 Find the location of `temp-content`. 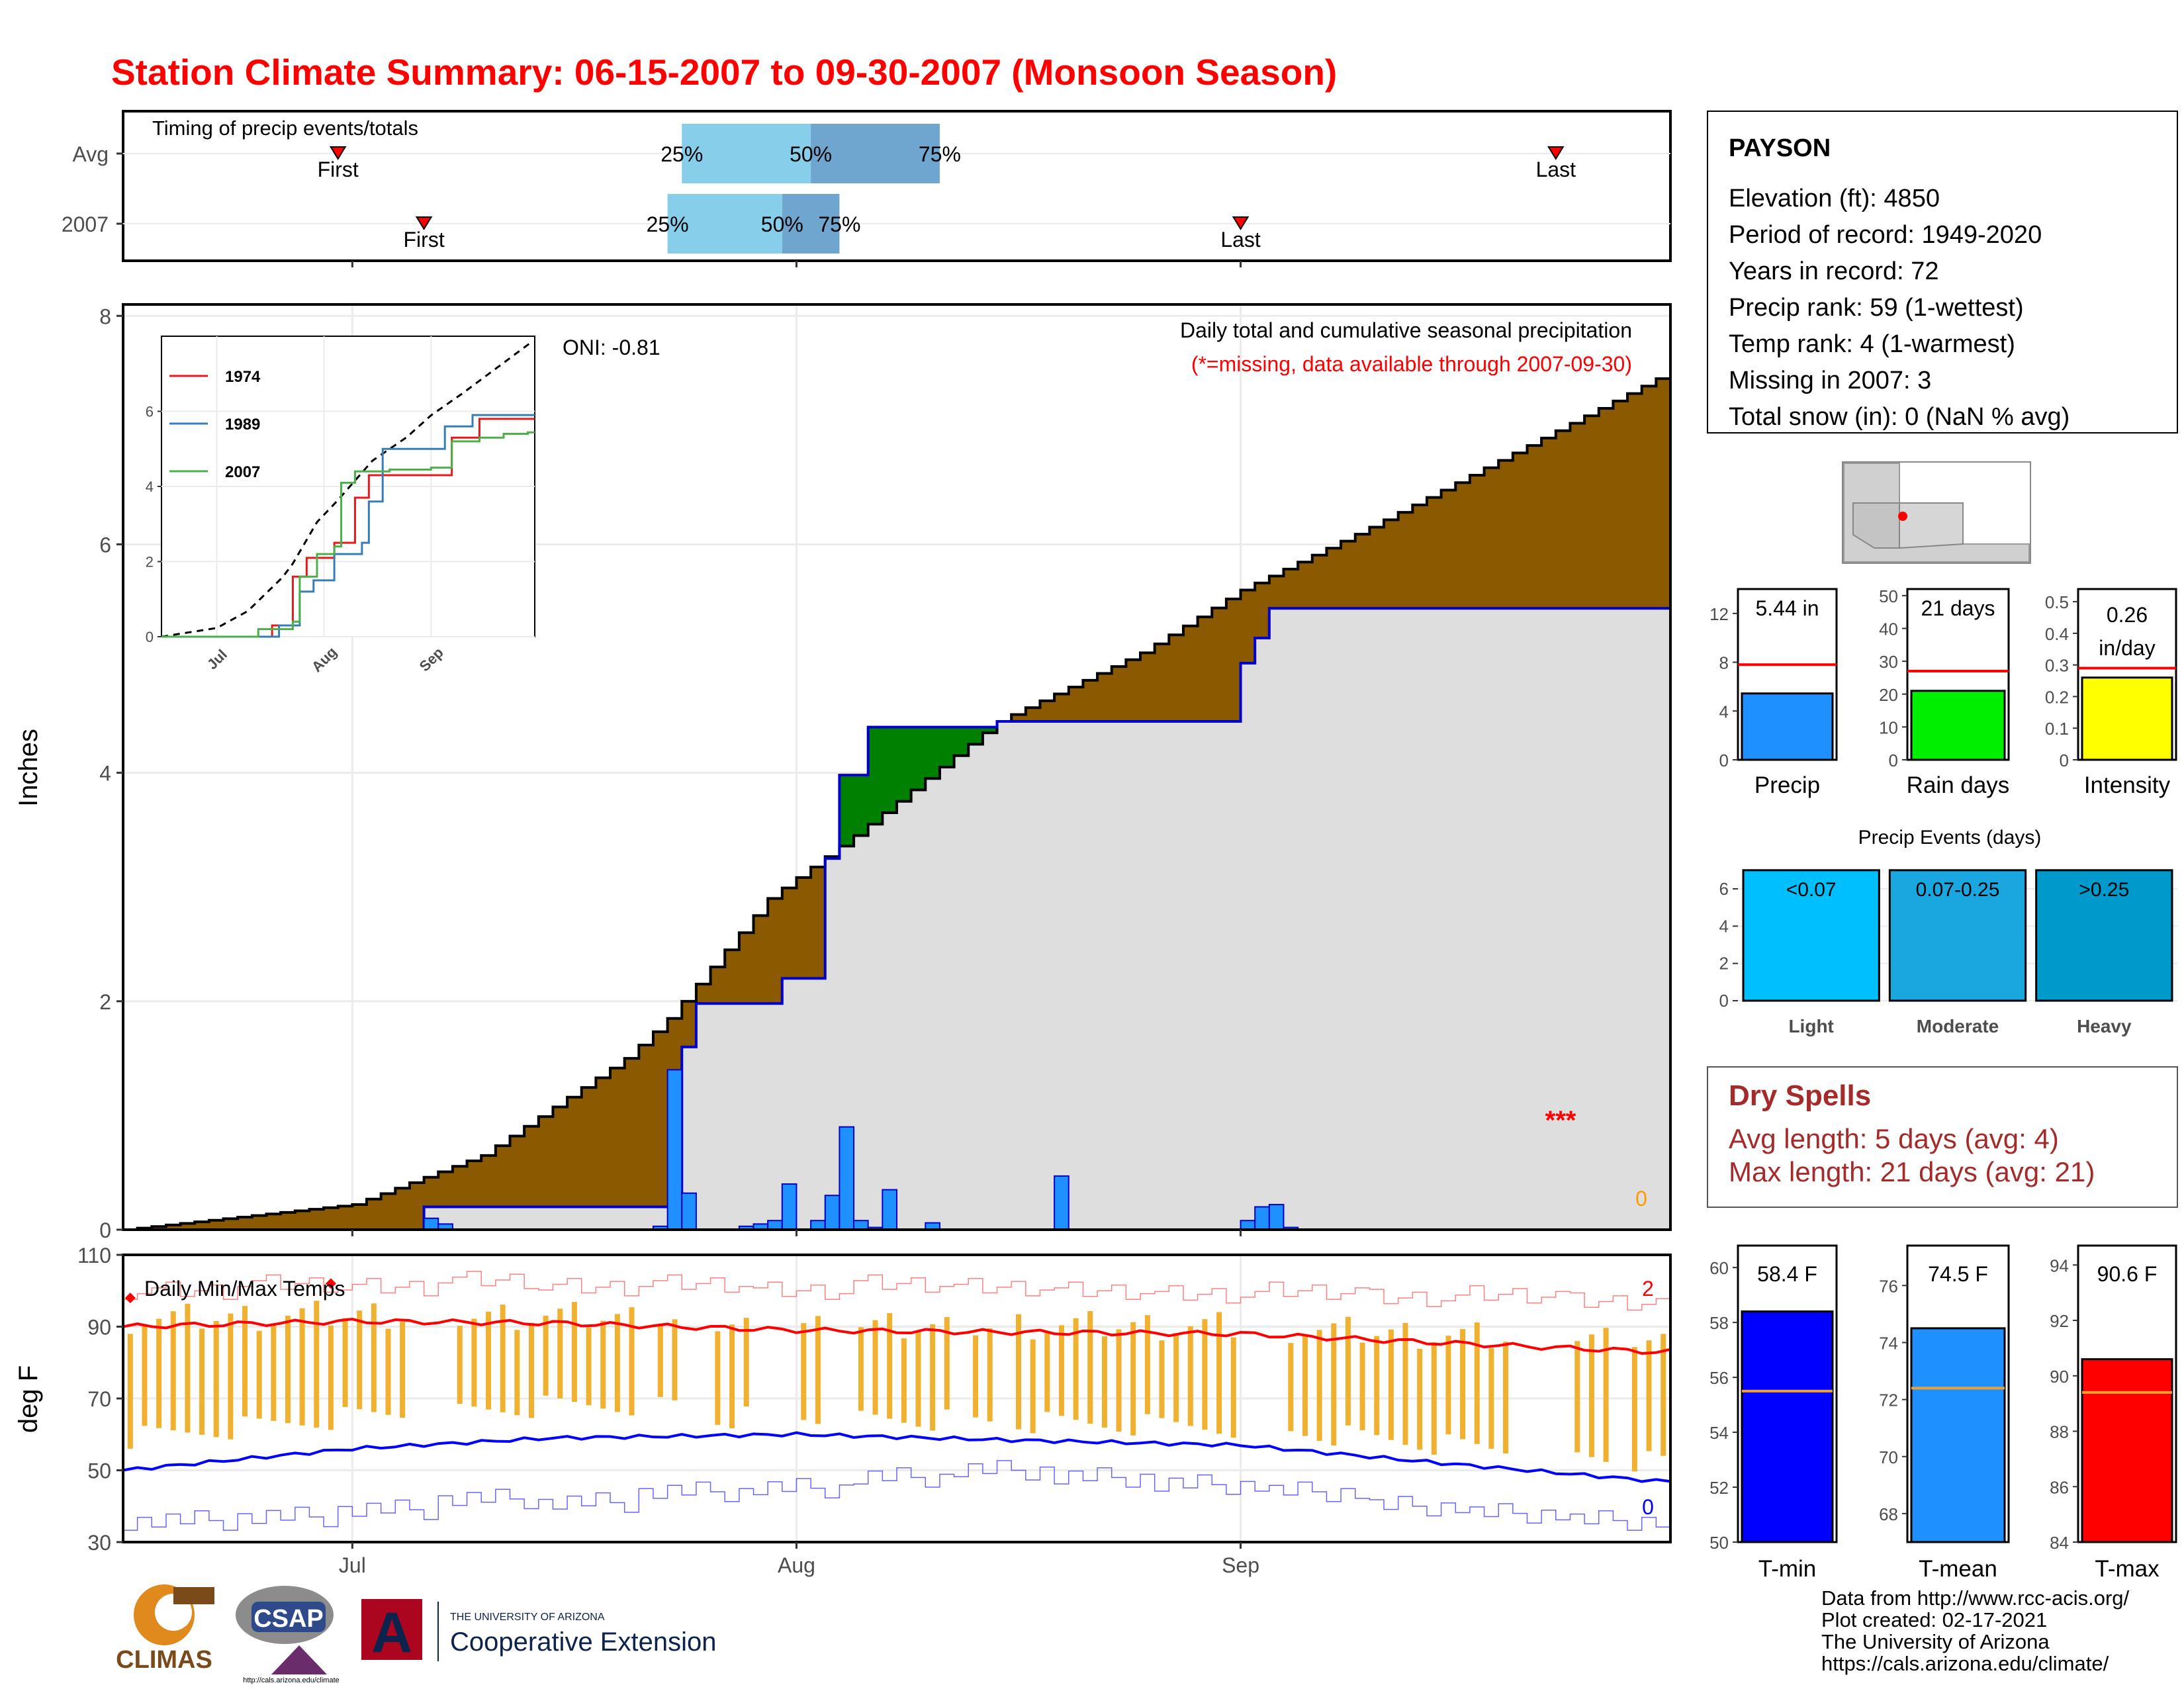

temp-content is located at coordinates (896, 1401).